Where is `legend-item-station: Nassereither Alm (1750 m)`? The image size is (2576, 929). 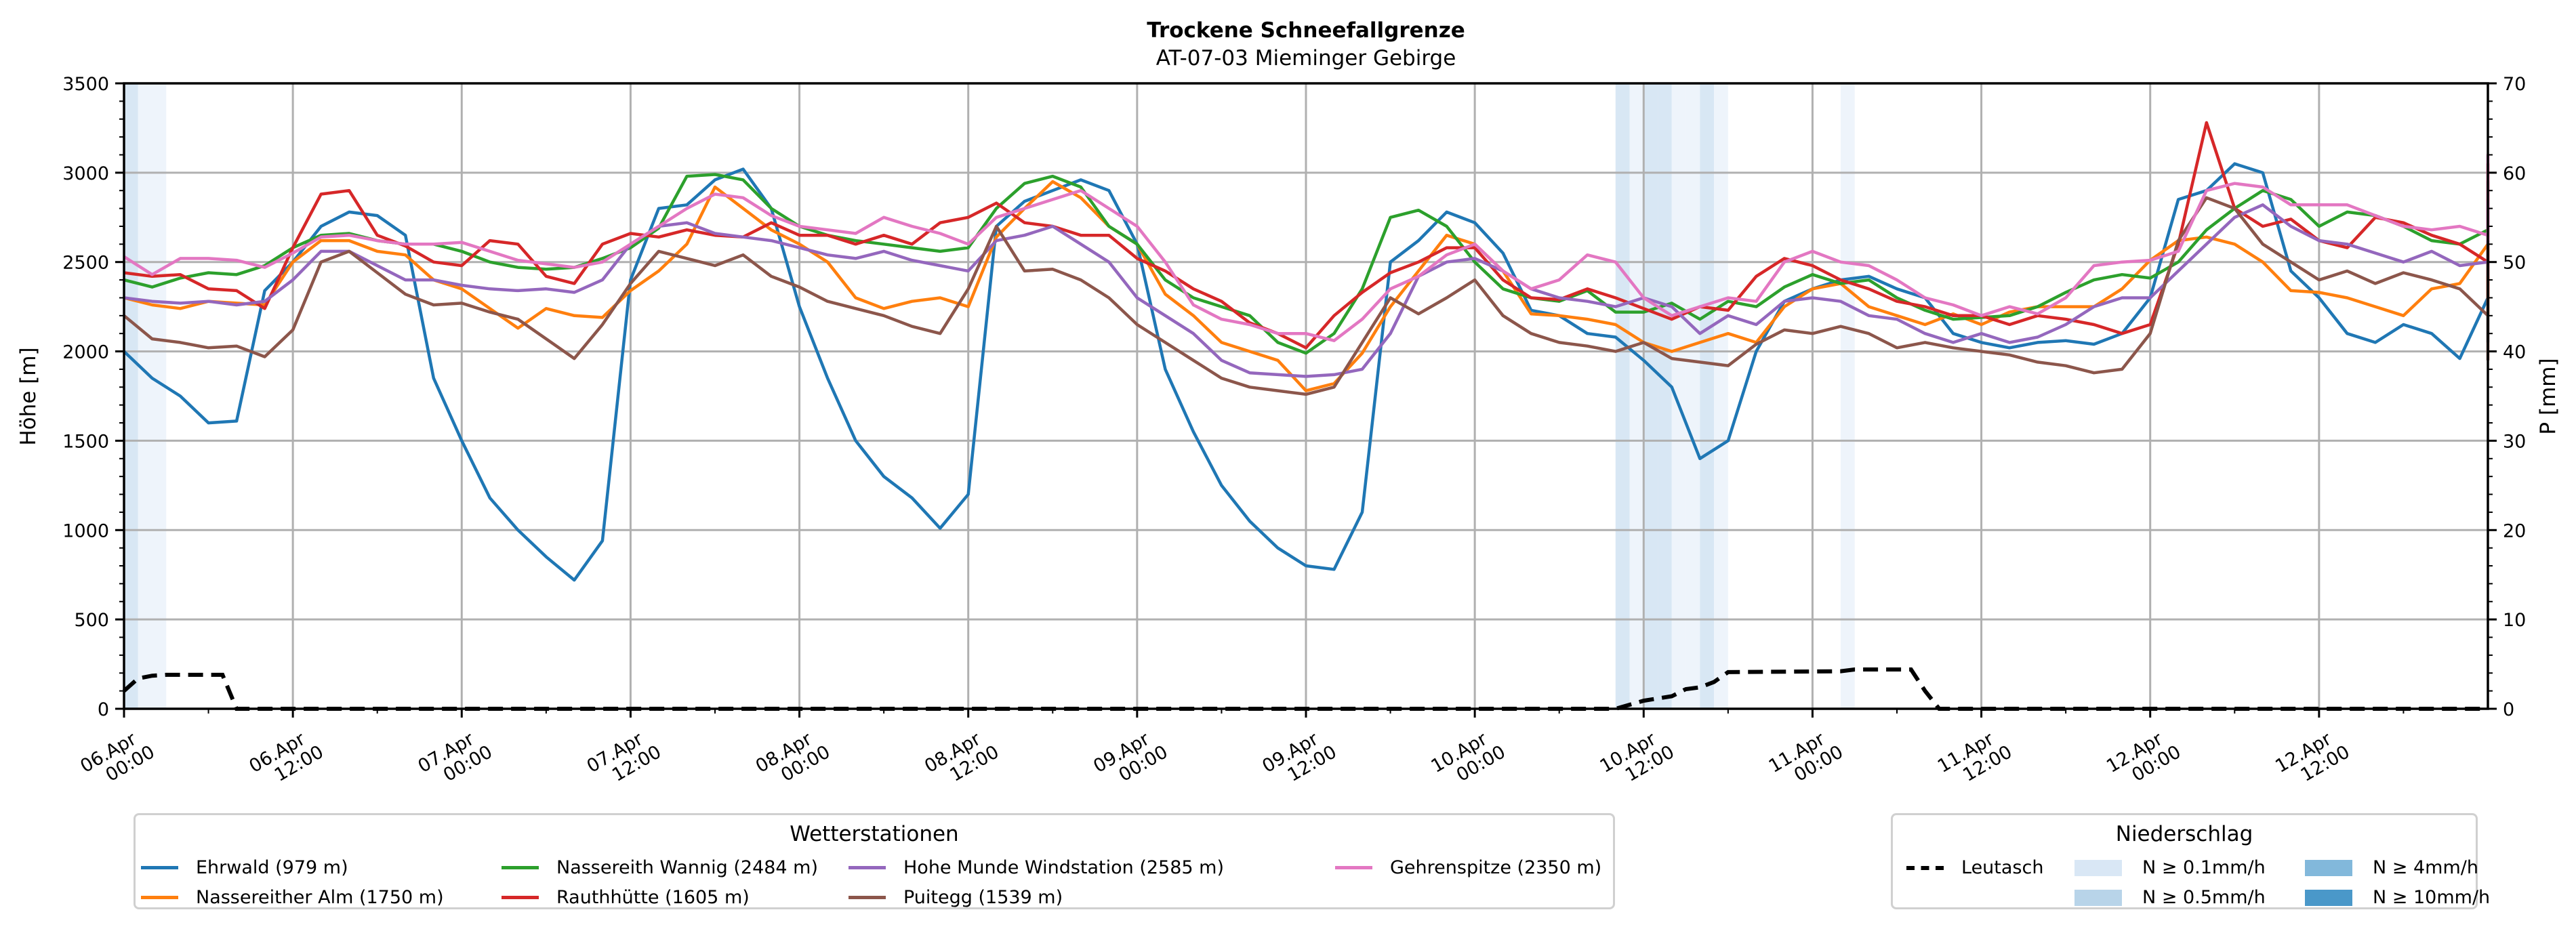
legend-item-station: Nassereither Alm (1750 m) is located at coordinates (293, 897).